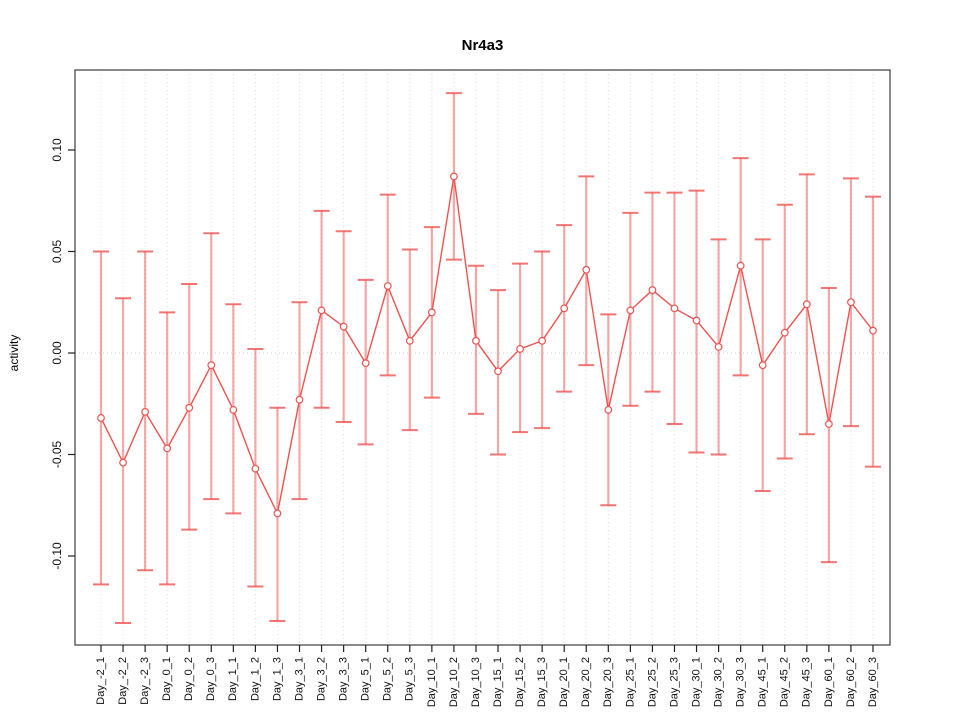 The width and height of the screenshot is (960, 720). Describe the element at coordinates (410, 679) in the screenshot. I see `x-tick-label: Day_5_3` at that location.